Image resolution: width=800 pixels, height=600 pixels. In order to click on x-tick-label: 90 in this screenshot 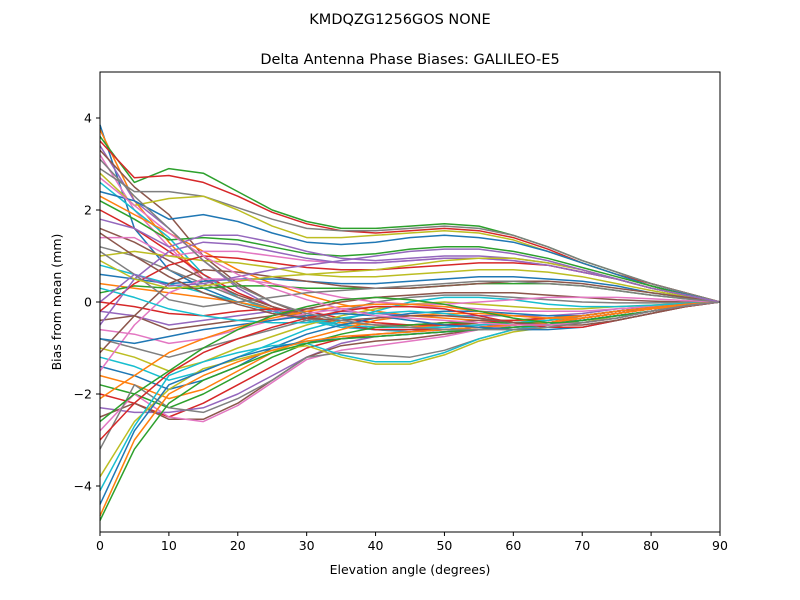, I will do `click(720, 545)`.